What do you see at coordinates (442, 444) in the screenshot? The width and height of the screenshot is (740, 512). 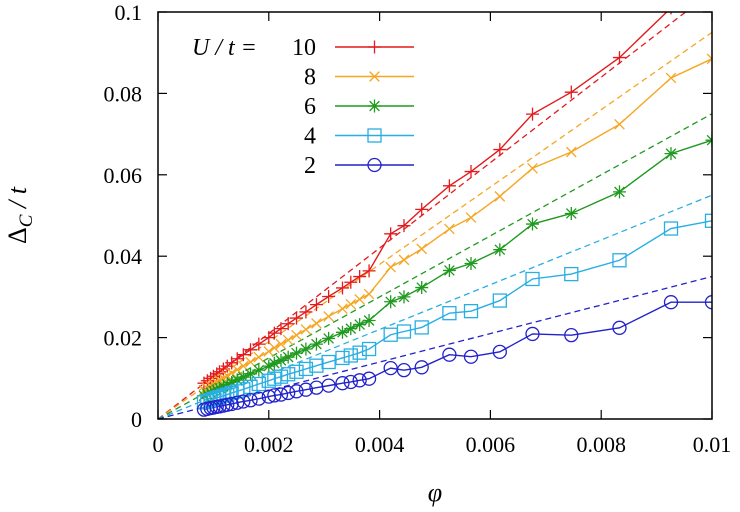 I see `x-tick-labels: 0 0.002 0.004 0.006 0.008 0.01` at bounding box center [442, 444].